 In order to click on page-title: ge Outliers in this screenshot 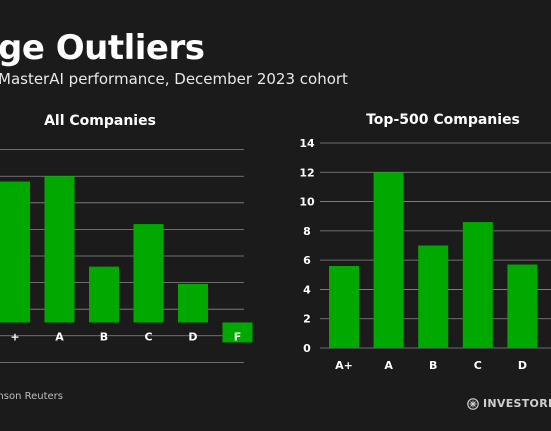, I will do `click(102, 48)`.